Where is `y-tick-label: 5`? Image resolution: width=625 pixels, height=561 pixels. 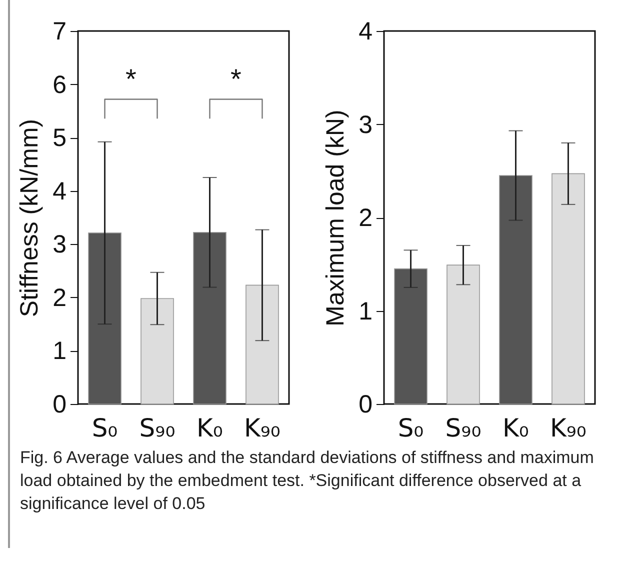
y-tick-label: 5 is located at coordinates (59, 138).